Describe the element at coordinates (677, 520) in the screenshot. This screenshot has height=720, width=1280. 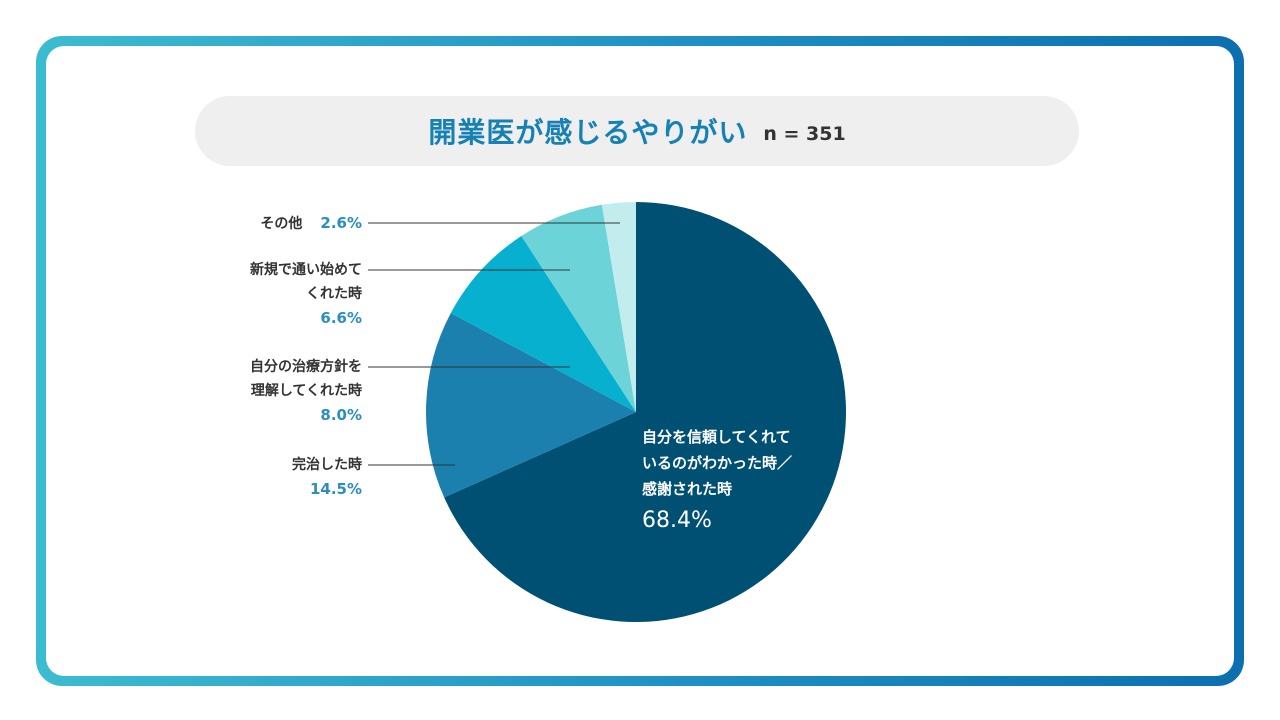
I see `label-trust-percent: 68.4%` at that location.